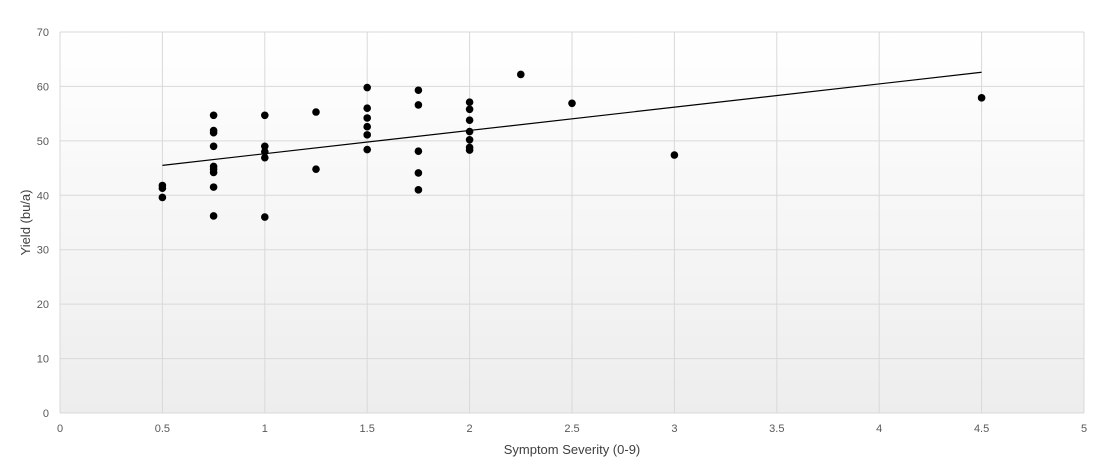 The width and height of the screenshot is (1102, 465). Describe the element at coordinates (46, 414) in the screenshot. I see `y-tick-label: 0` at that location.